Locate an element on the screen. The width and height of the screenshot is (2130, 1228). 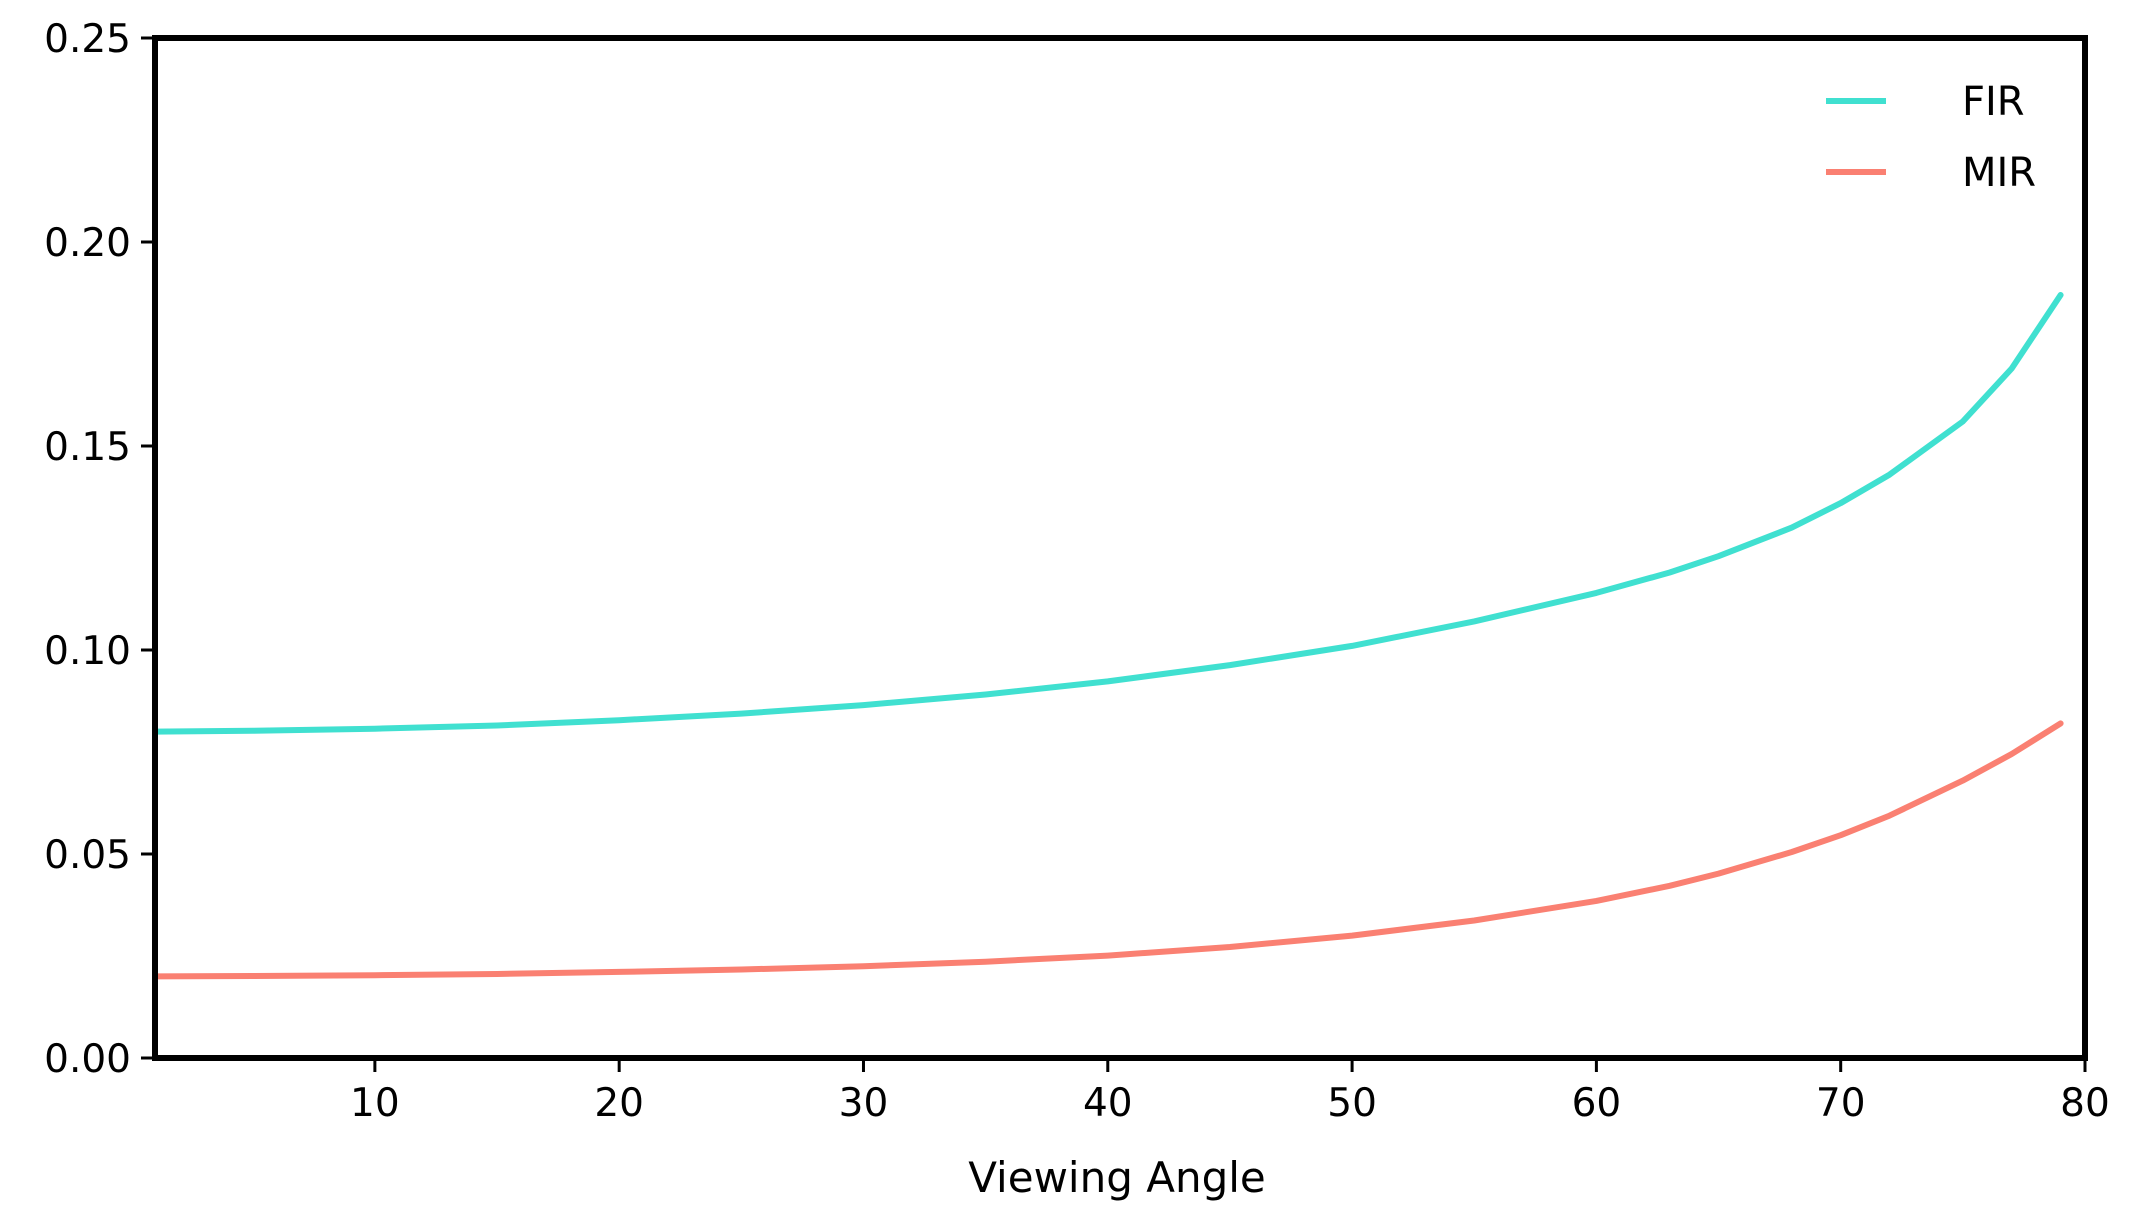
x-tick-label: 20 is located at coordinates (619, 1103).